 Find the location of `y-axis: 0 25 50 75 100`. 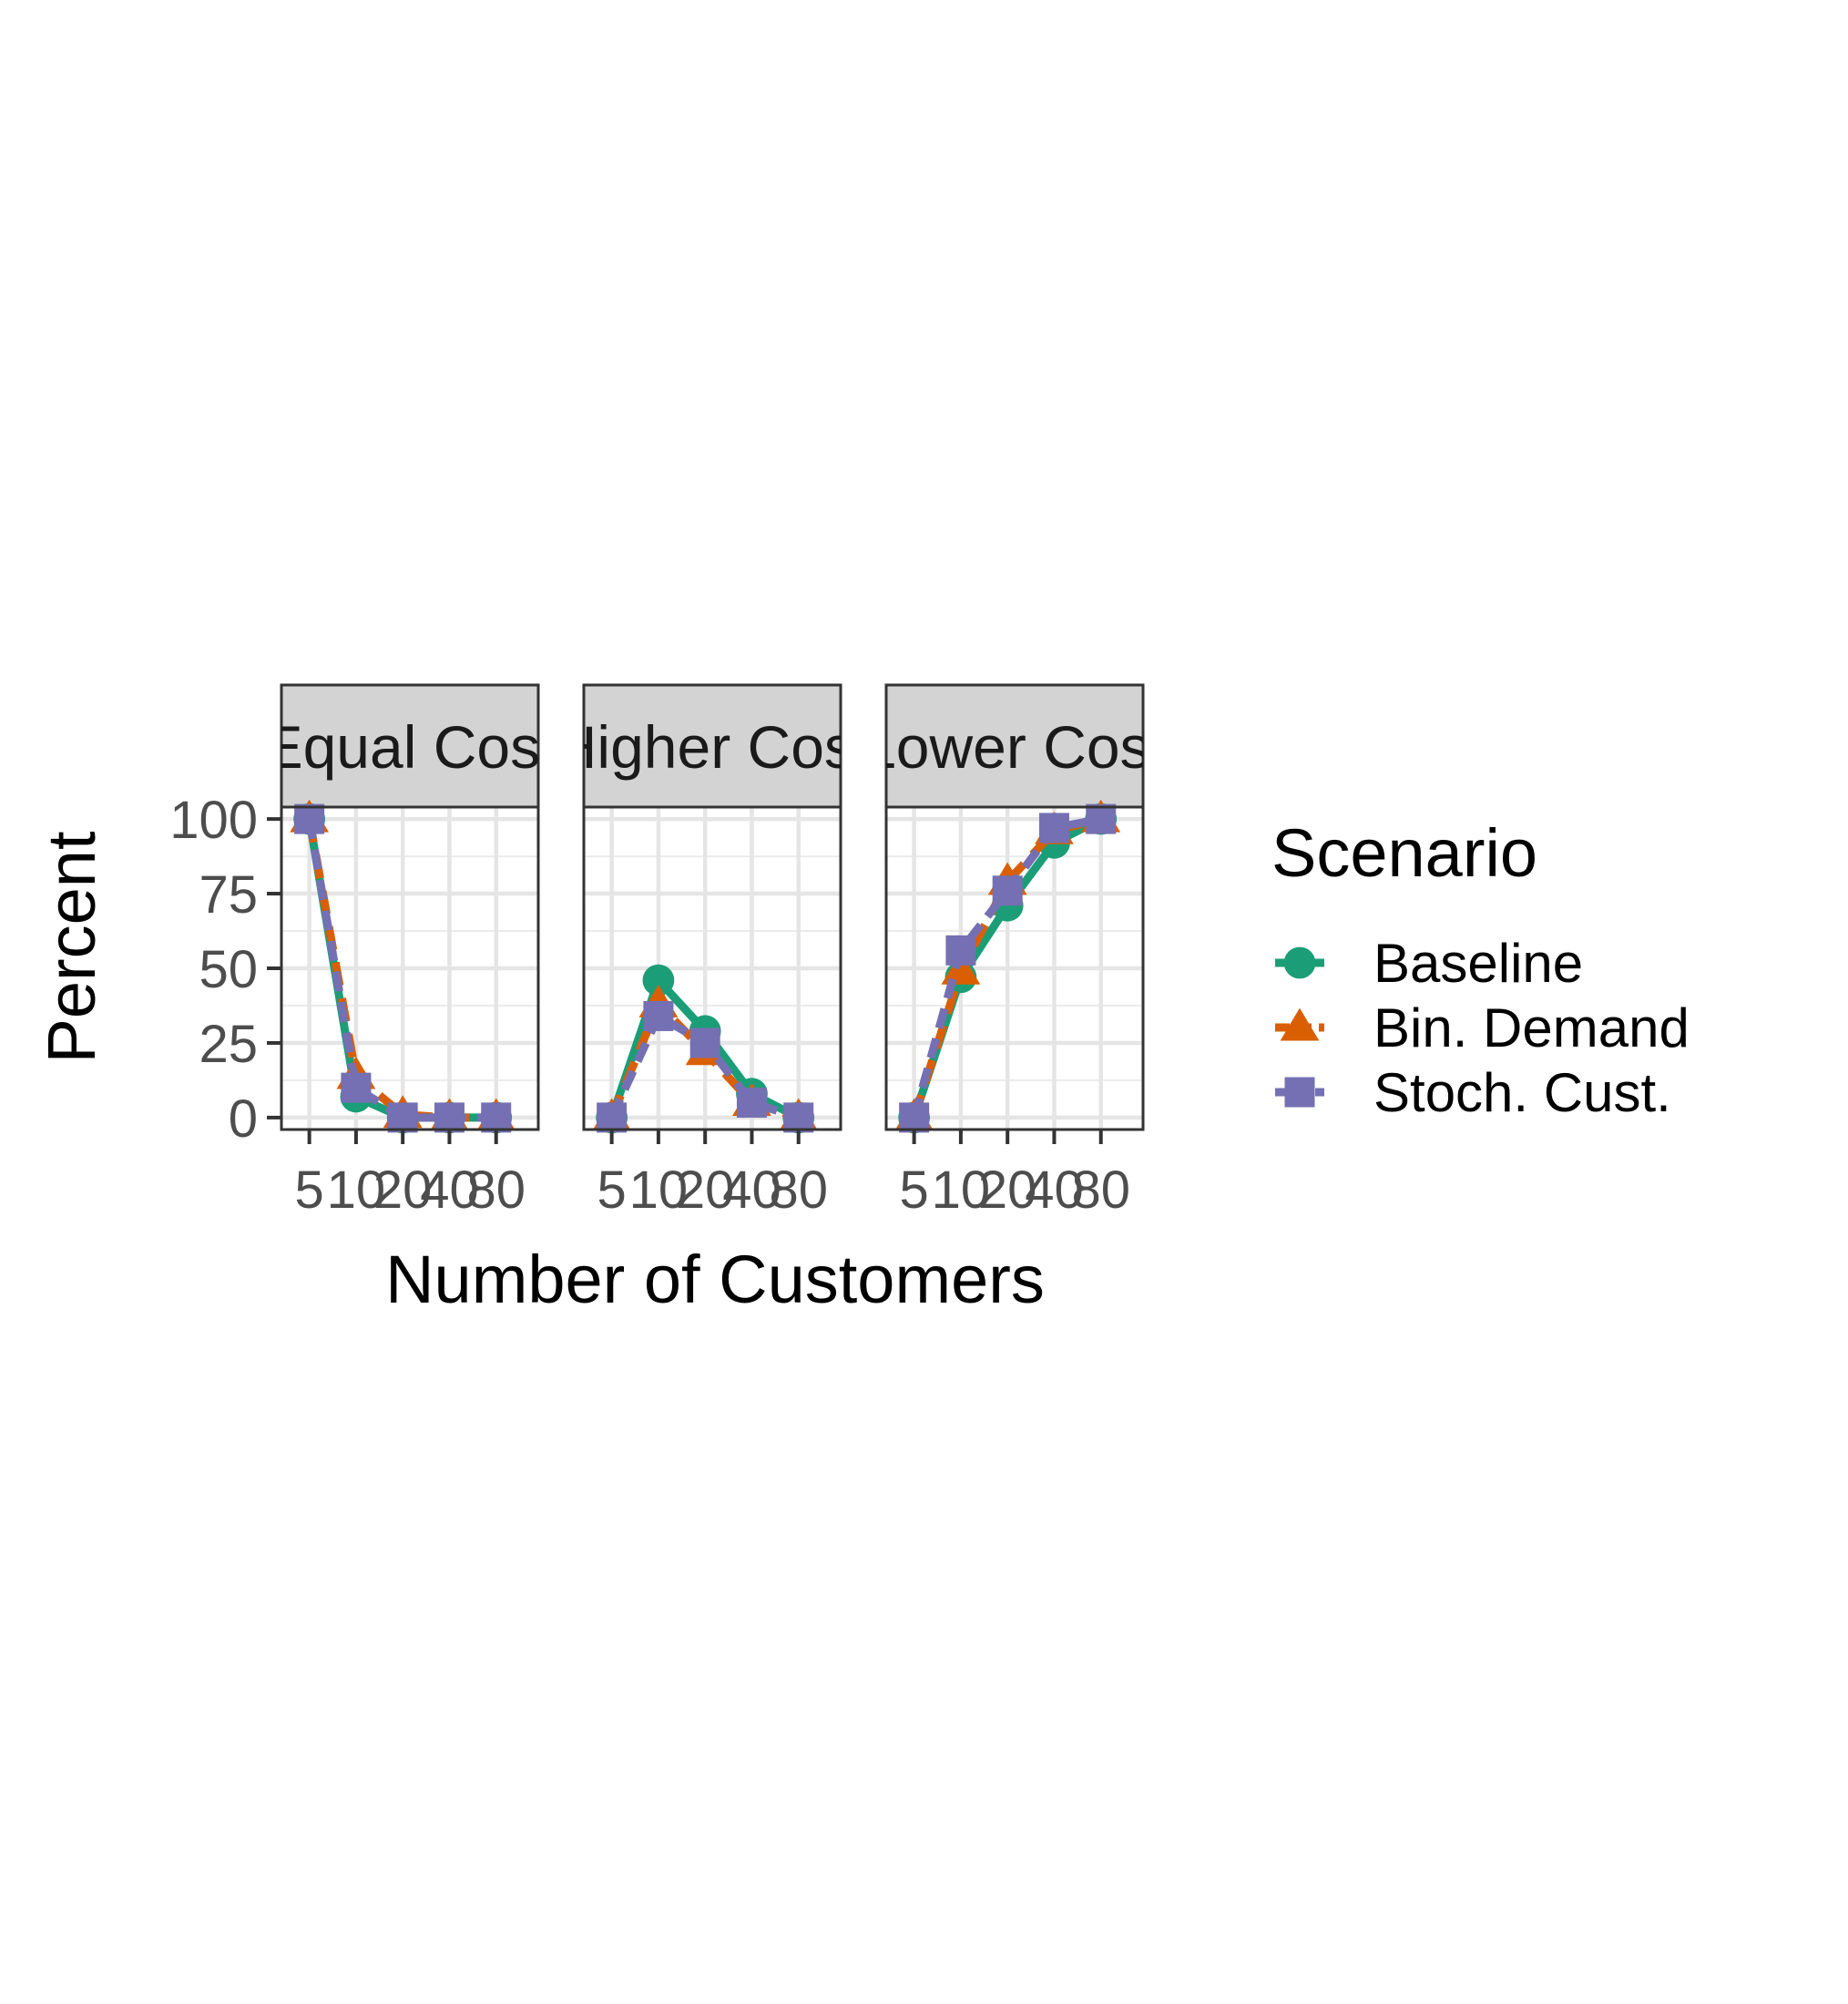

y-axis: 0 25 50 75 100 is located at coordinates (225, 970).